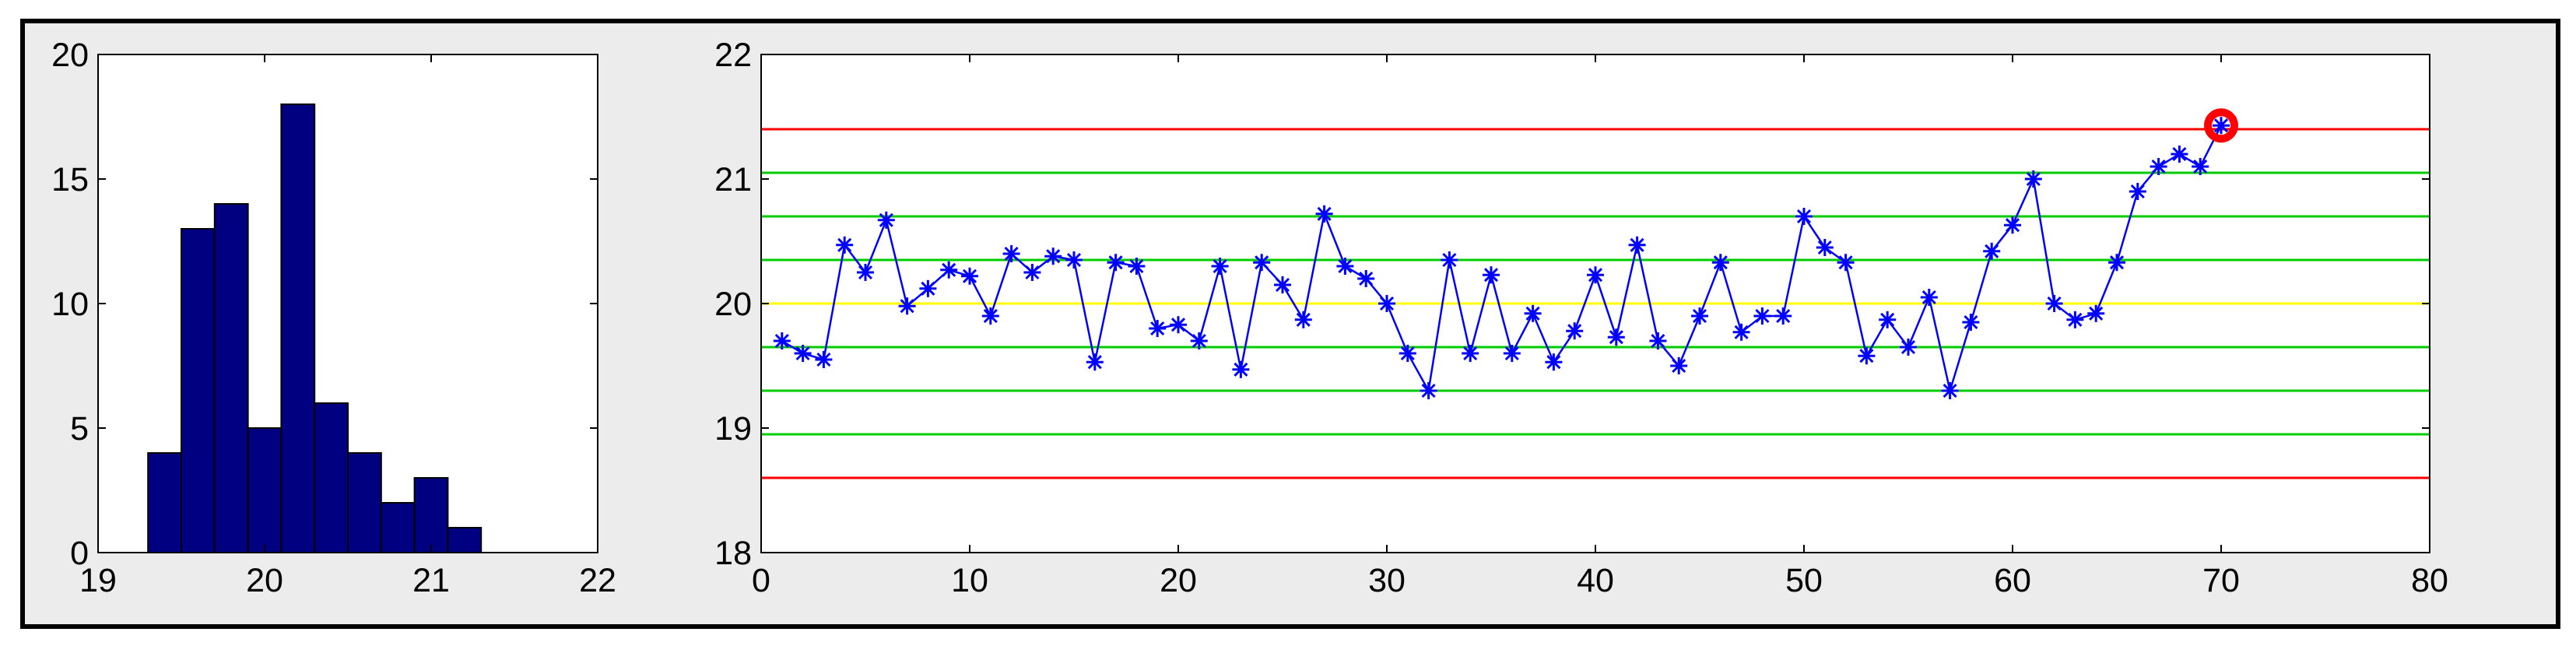 The width and height of the screenshot is (2576, 646). I want to click on run-chart-xtick-label: 0, so click(761, 580).